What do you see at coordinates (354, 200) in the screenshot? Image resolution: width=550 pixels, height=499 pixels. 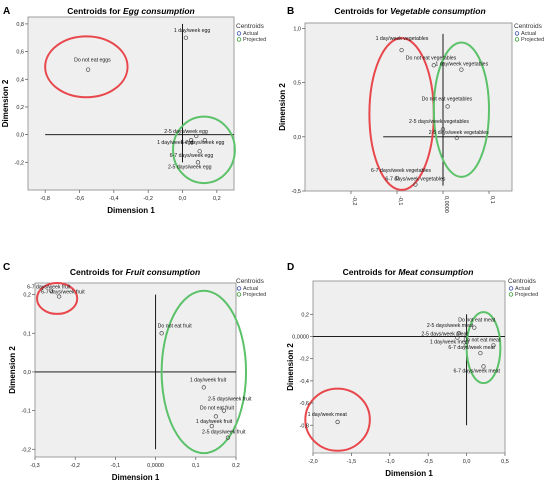 I see `x-tick-label: -0,2` at bounding box center [354, 200].